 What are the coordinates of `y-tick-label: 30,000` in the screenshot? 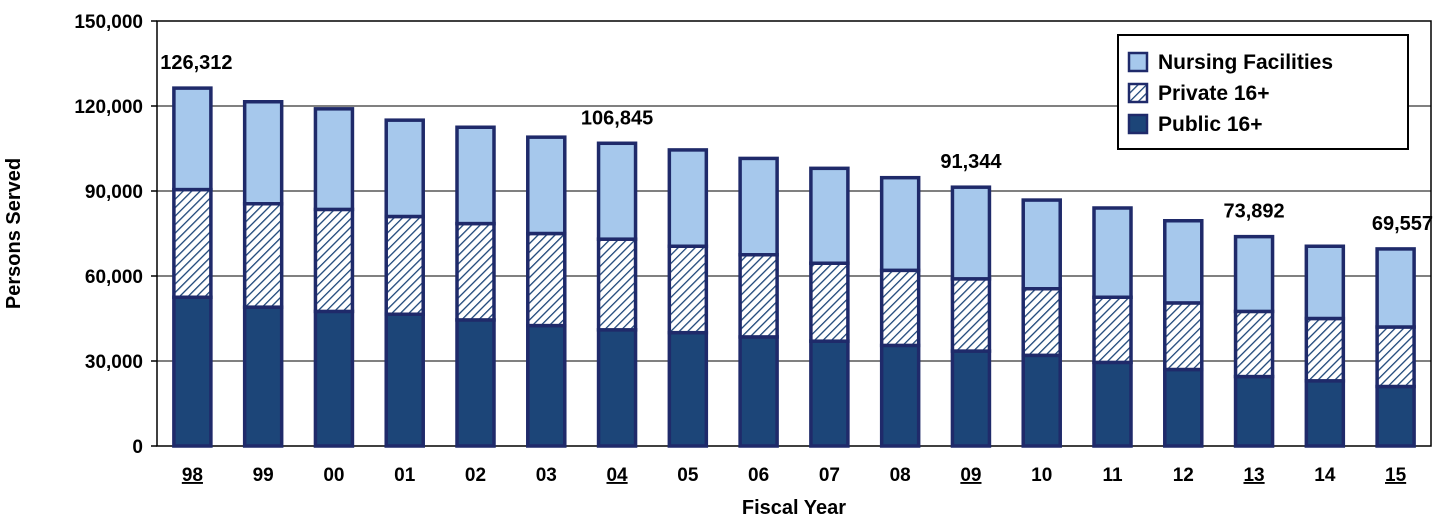 It's located at (114, 362).